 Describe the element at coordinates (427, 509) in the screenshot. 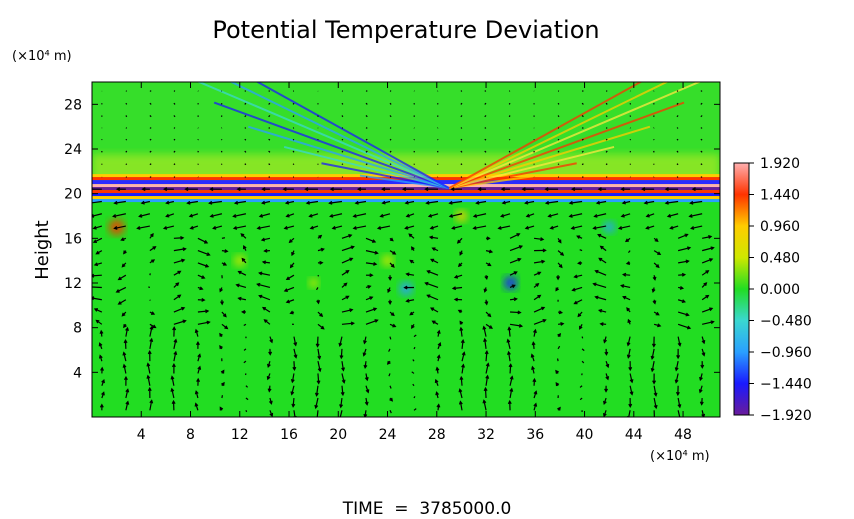

I see `time-label: TIME = 3785000.0` at that location.